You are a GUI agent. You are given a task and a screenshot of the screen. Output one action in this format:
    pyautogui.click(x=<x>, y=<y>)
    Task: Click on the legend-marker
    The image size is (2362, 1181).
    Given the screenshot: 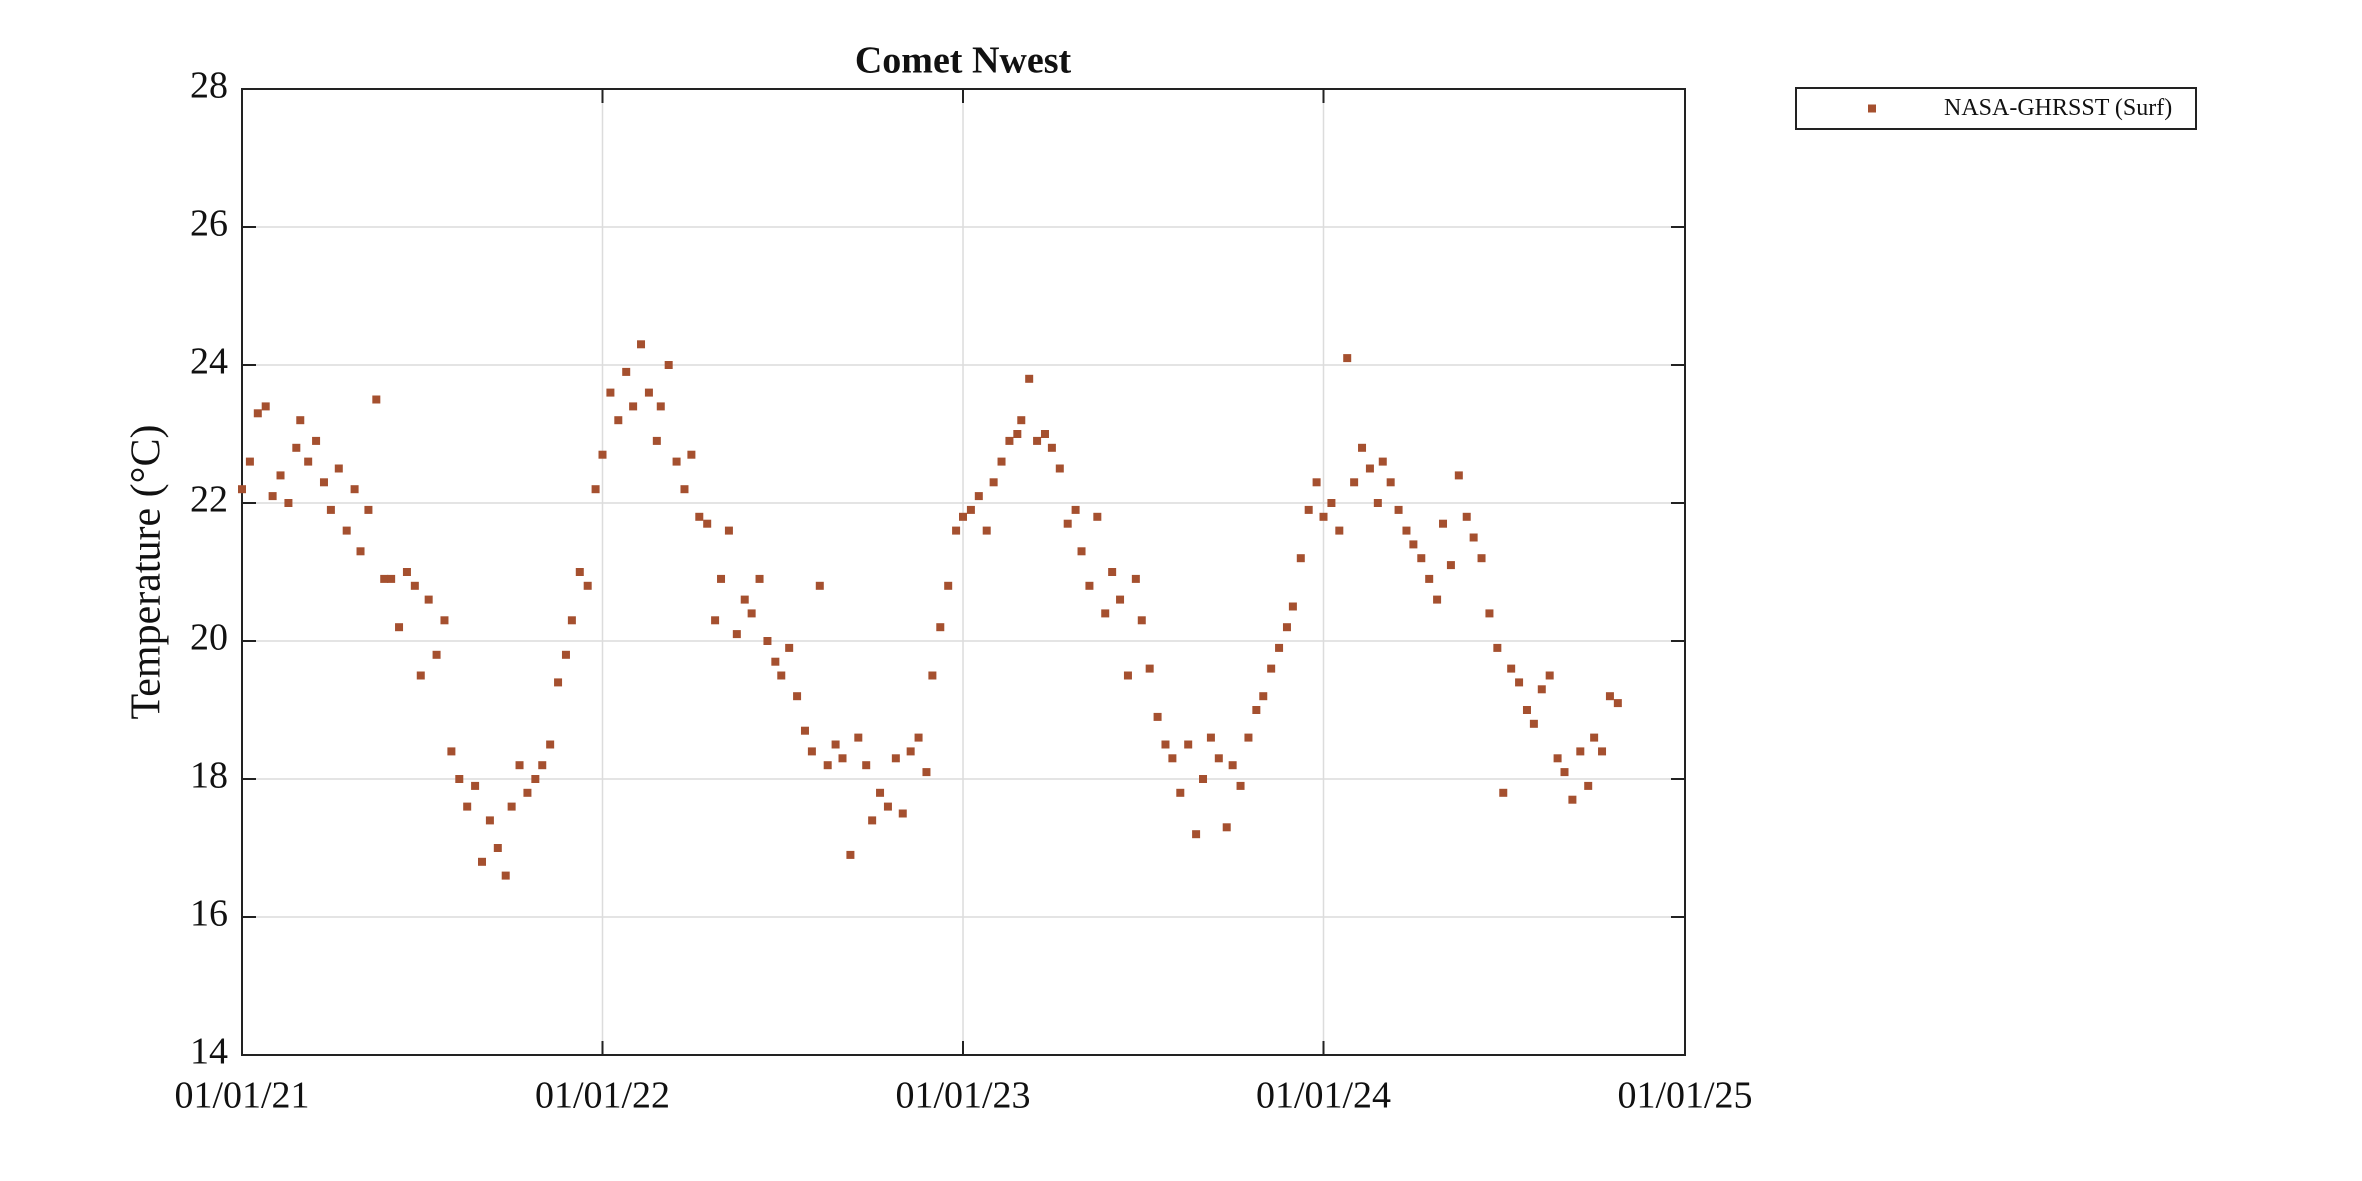 What is the action you would take?
    pyautogui.click(x=1872, y=108)
    